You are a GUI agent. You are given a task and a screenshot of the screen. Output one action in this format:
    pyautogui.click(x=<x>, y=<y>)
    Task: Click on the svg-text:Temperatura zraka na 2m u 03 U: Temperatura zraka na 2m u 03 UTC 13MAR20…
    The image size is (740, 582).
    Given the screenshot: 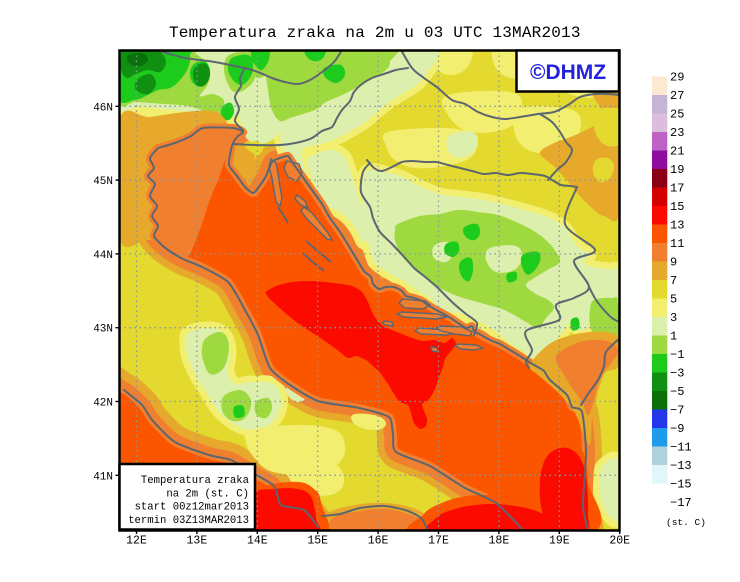 What is the action you would take?
    pyautogui.click(x=375, y=33)
    